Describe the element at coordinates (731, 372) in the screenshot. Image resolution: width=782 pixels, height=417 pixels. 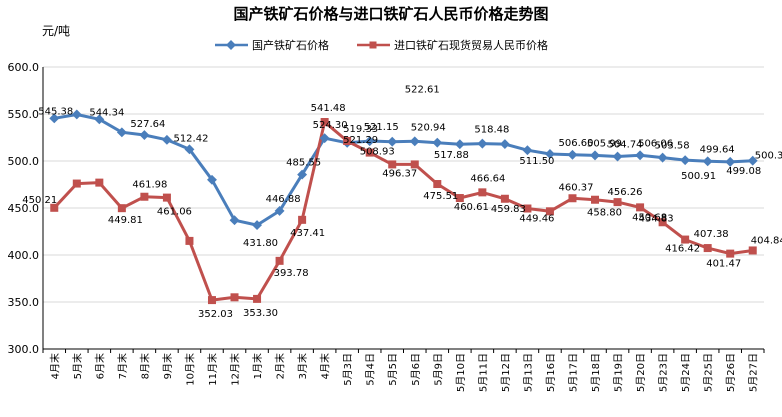
I see `x-tick-label: 5月26日` at that location.